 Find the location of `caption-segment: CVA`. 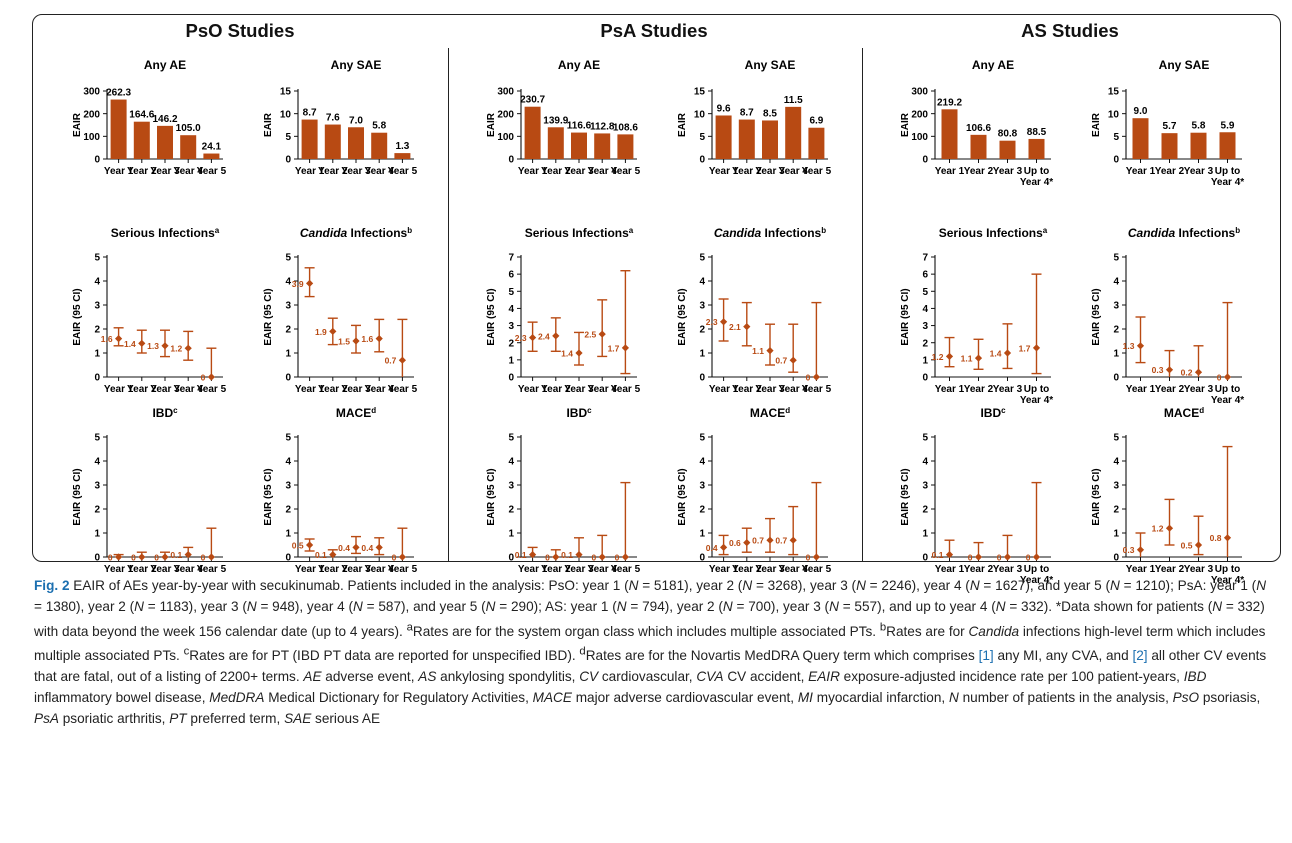

caption-segment: CVA is located at coordinates (710, 677).